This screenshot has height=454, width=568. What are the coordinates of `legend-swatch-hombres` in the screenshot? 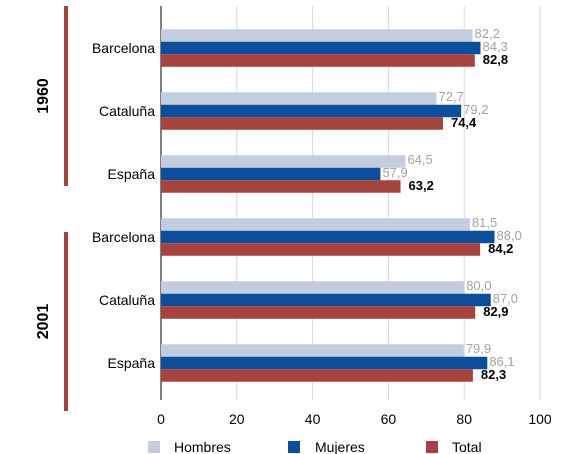 It's located at (154, 447).